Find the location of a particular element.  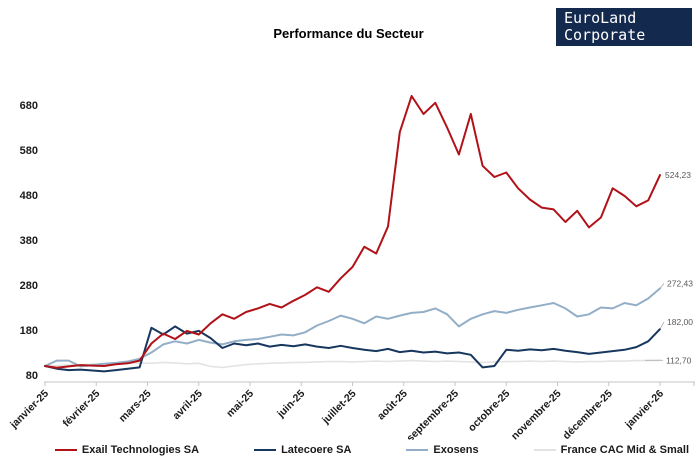

y-axis-label: 180 is located at coordinates (29, 331).